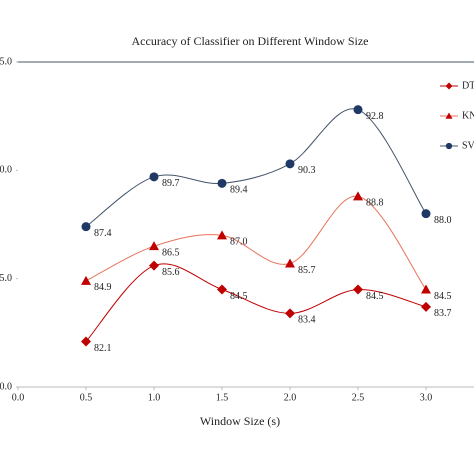 This screenshot has width=474, height=474. What do you see at coordinates (154, 397) in the screenshot?
I see `x-tick-label: 1.0` at bounding box center [154, 397].